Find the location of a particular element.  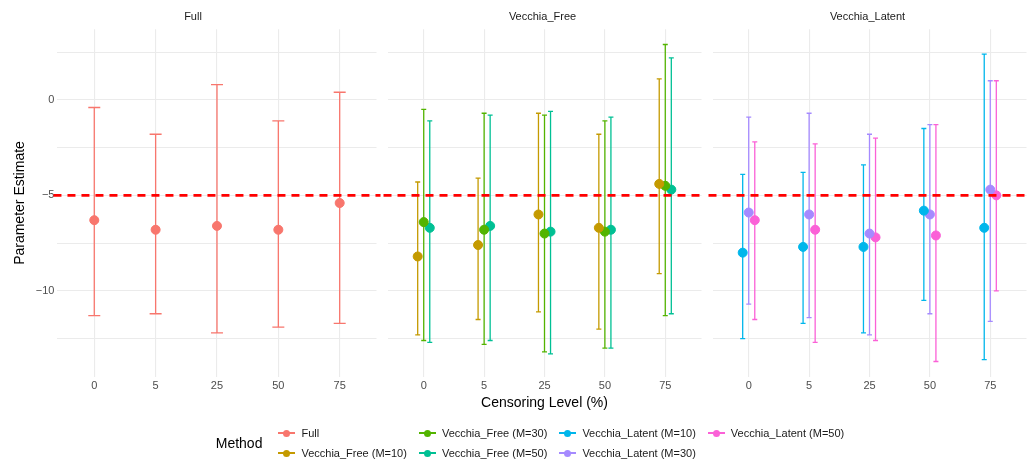

y-axis-title: Parameter Estimate is located at coordinates (19, 202).